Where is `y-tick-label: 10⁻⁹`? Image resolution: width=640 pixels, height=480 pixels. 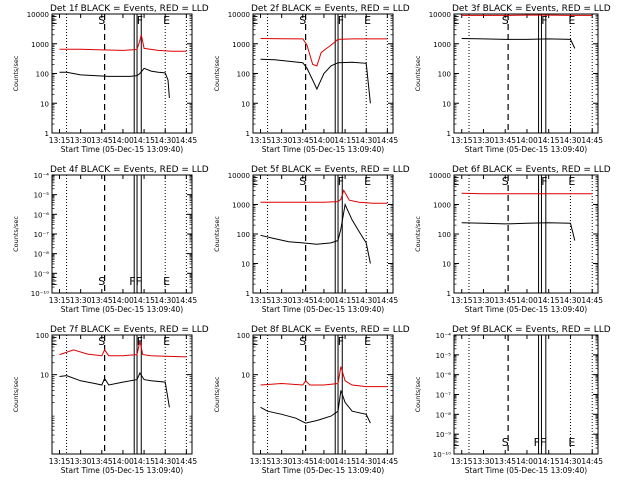 y-tick-label: 10⁻⁹ is located at coordinates (444, 435).